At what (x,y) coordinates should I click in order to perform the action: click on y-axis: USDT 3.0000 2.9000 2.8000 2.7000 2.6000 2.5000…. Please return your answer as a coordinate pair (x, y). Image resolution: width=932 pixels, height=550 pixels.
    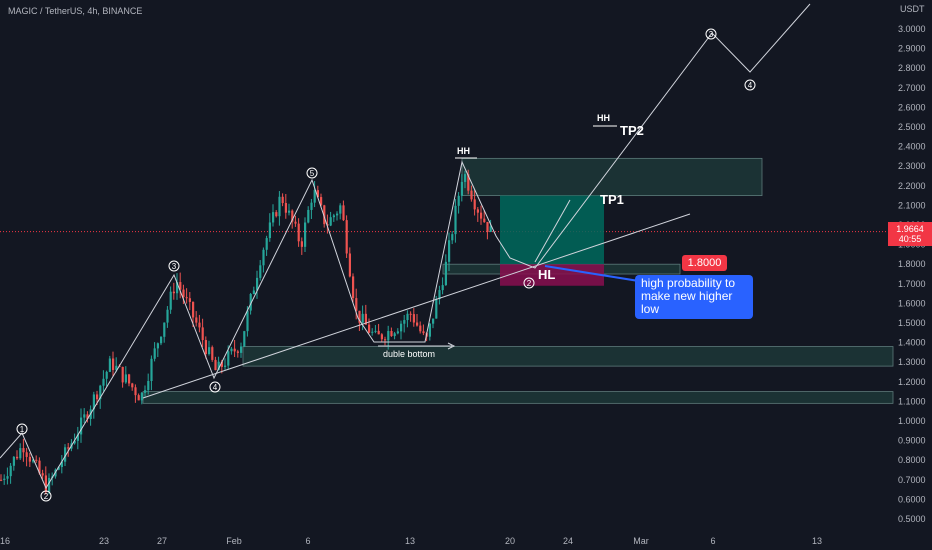
    Looking at the image, I should click on (912, 264).